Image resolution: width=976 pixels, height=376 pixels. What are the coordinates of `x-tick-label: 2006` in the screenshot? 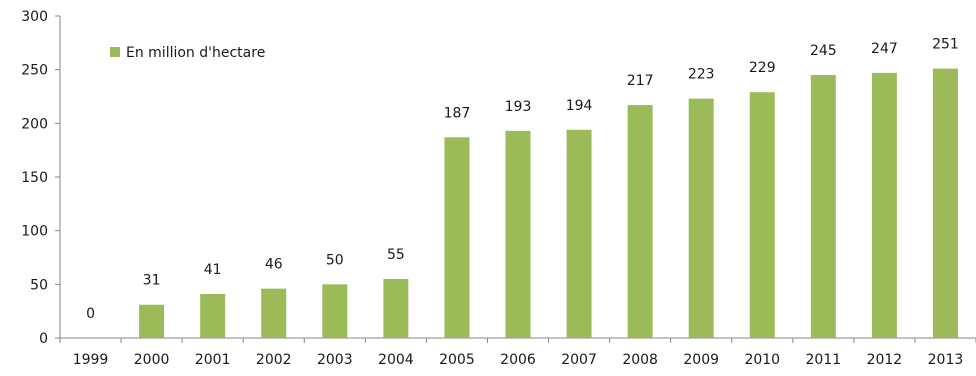 It's located at (518, 360).